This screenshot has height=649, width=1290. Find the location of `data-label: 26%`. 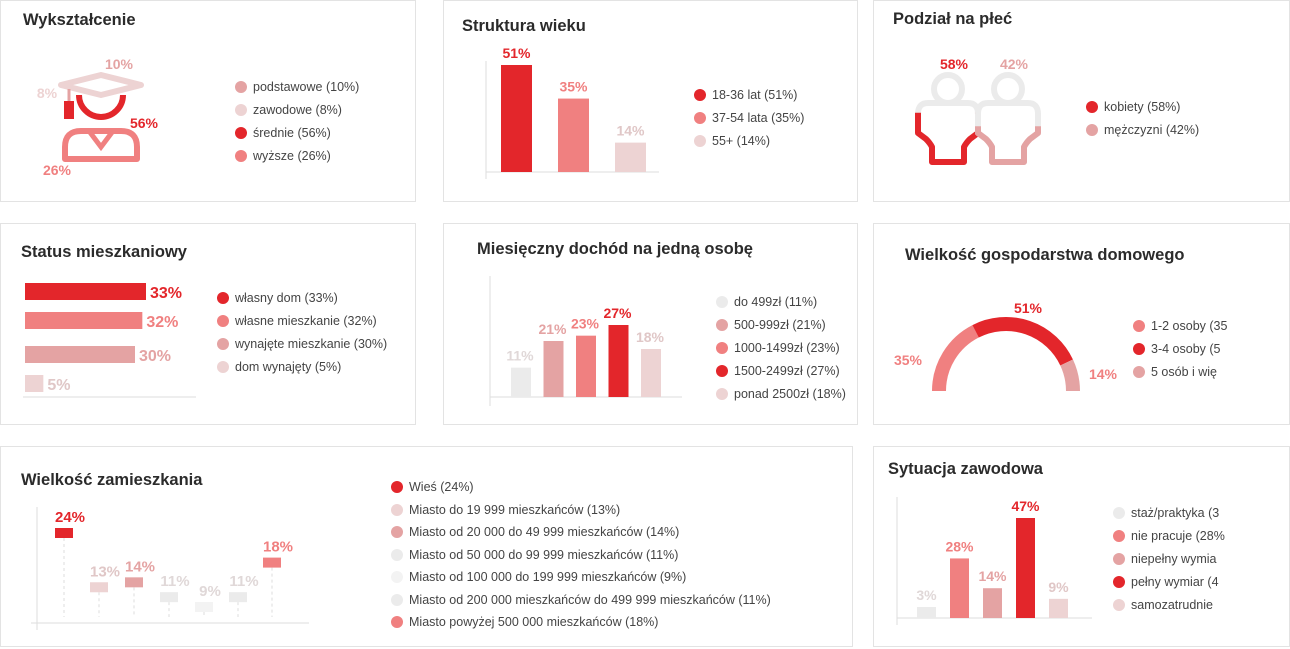

data-label: 26% is located at coordinates (57, 170).